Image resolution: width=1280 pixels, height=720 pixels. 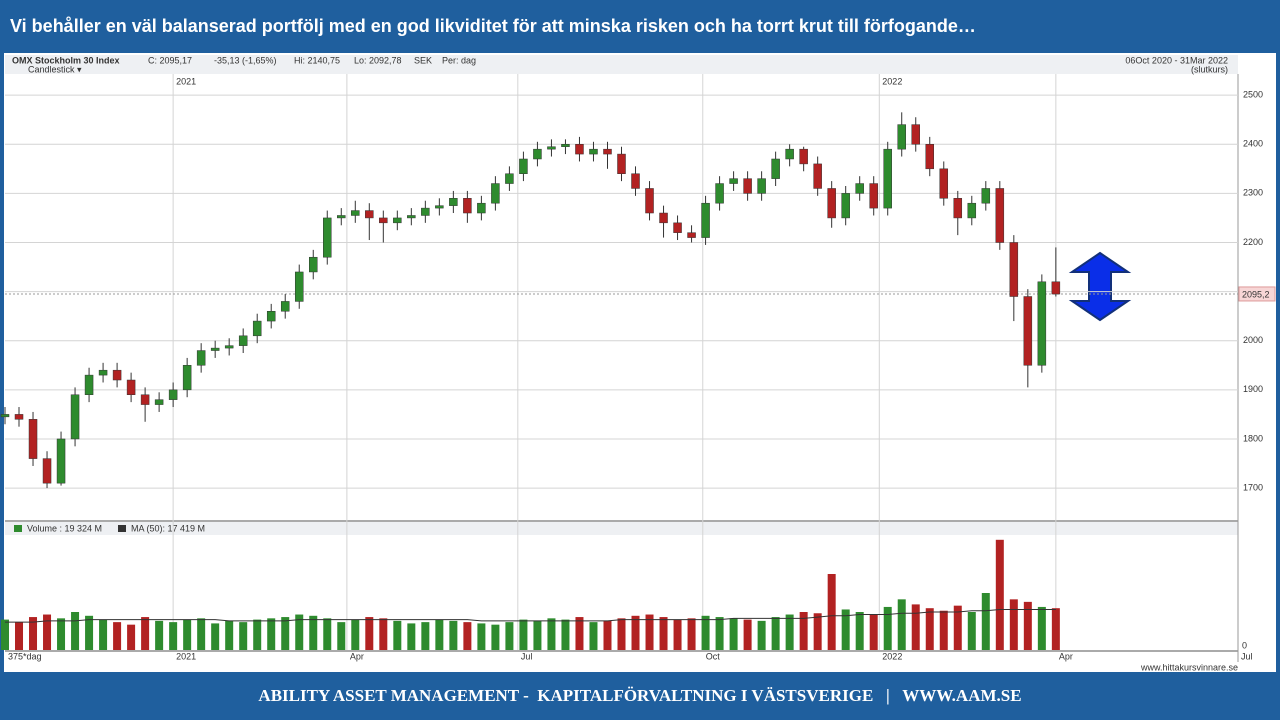 I want to click on y-tick-label: 2300, so click(x=1253, y=193).